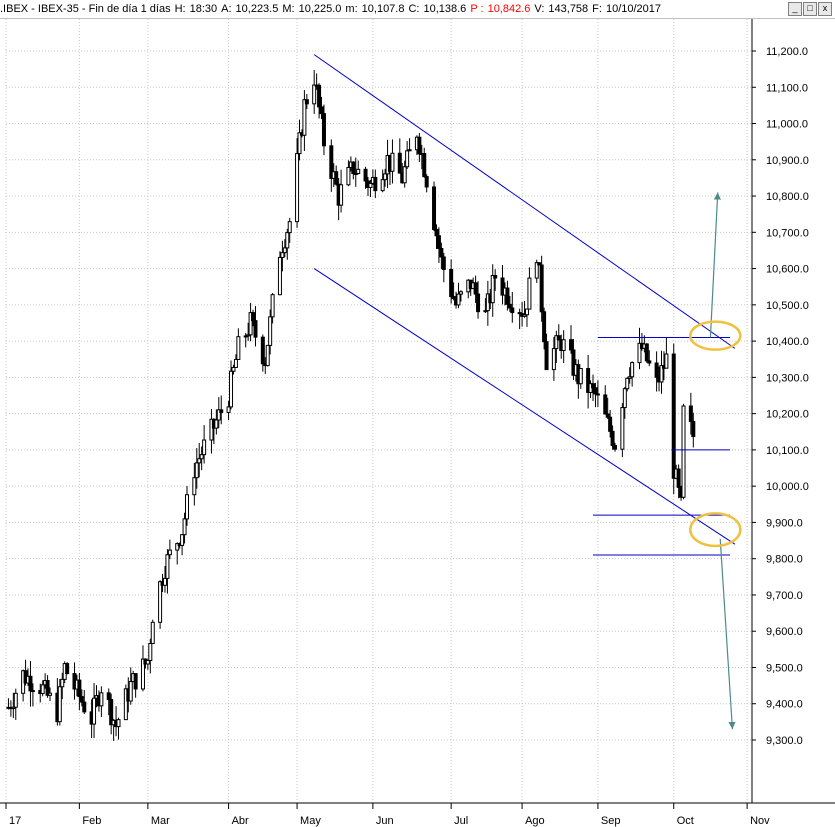  What do you see at coordinates (715, 265) in the screenshot?
I see `projection-arrow` at bounding box center [715, 265].